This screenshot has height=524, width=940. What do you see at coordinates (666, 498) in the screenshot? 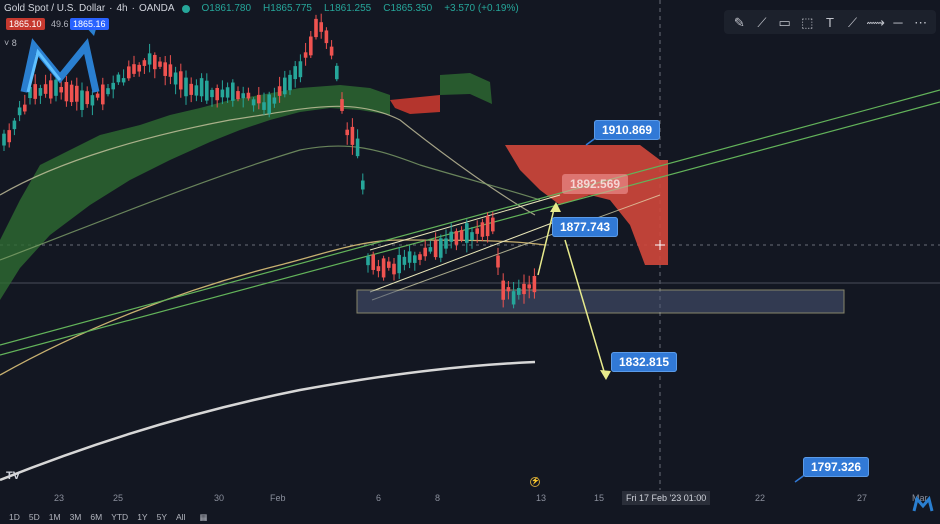
I see `time-cursor-label: Fri 17 Feb '23 01:00` at bounding box center [666, 498].